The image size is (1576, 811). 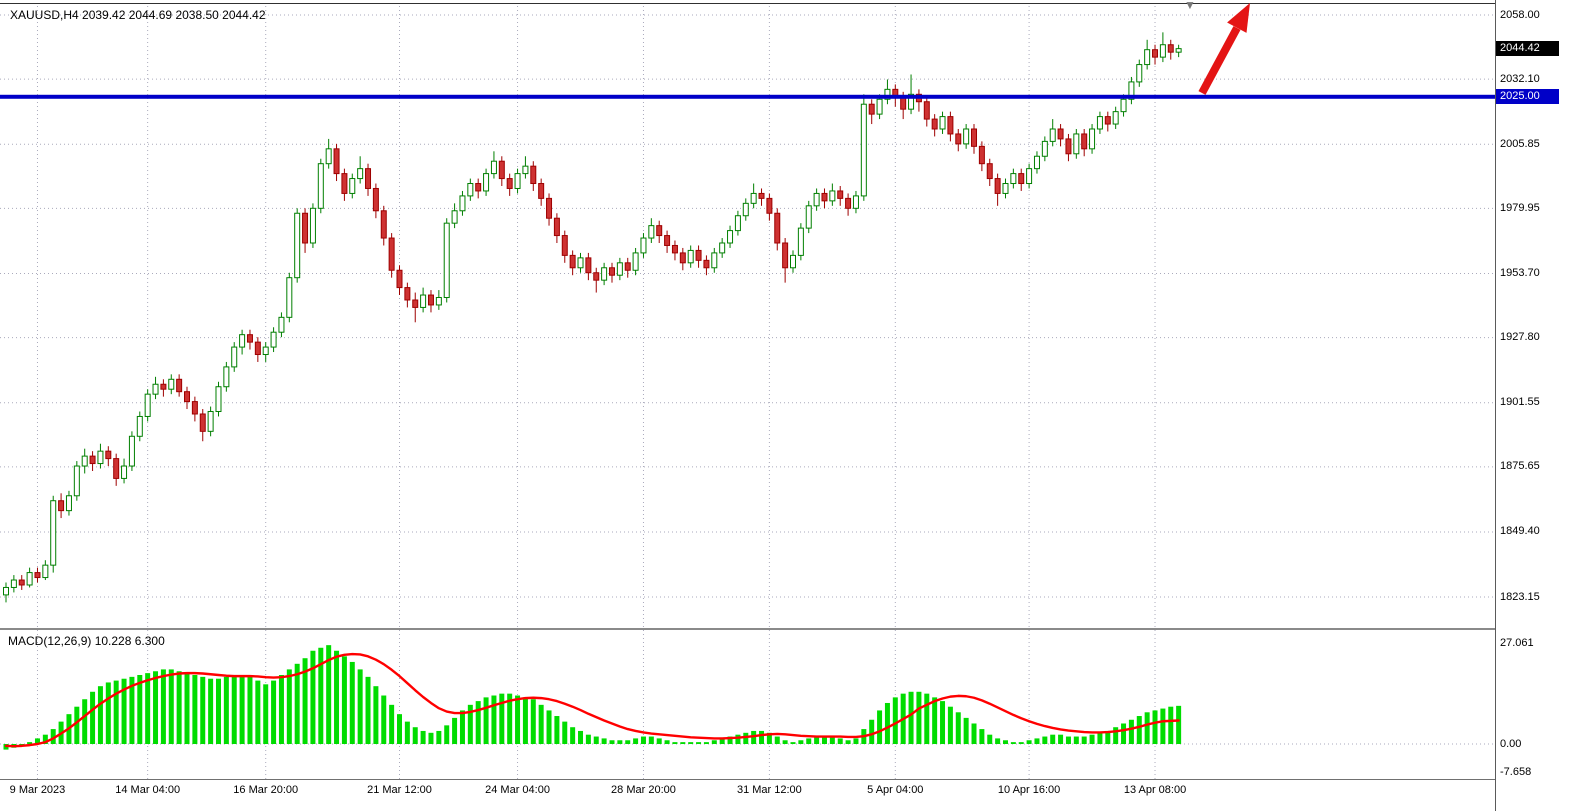 What do you see at coordinates (1511, 743) in the screenshot?
I see `macd-axis-label: 0.00` at bounding box center [1511, 743].